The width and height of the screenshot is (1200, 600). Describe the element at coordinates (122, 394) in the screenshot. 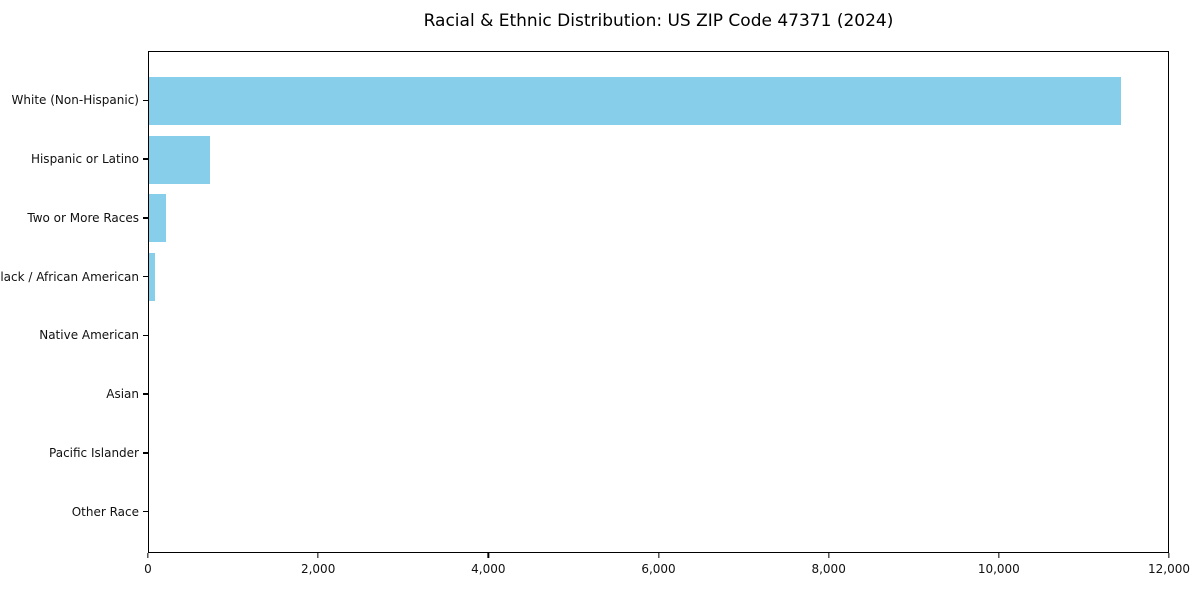

I see `y-tick-label-asian: Asian` at that location.